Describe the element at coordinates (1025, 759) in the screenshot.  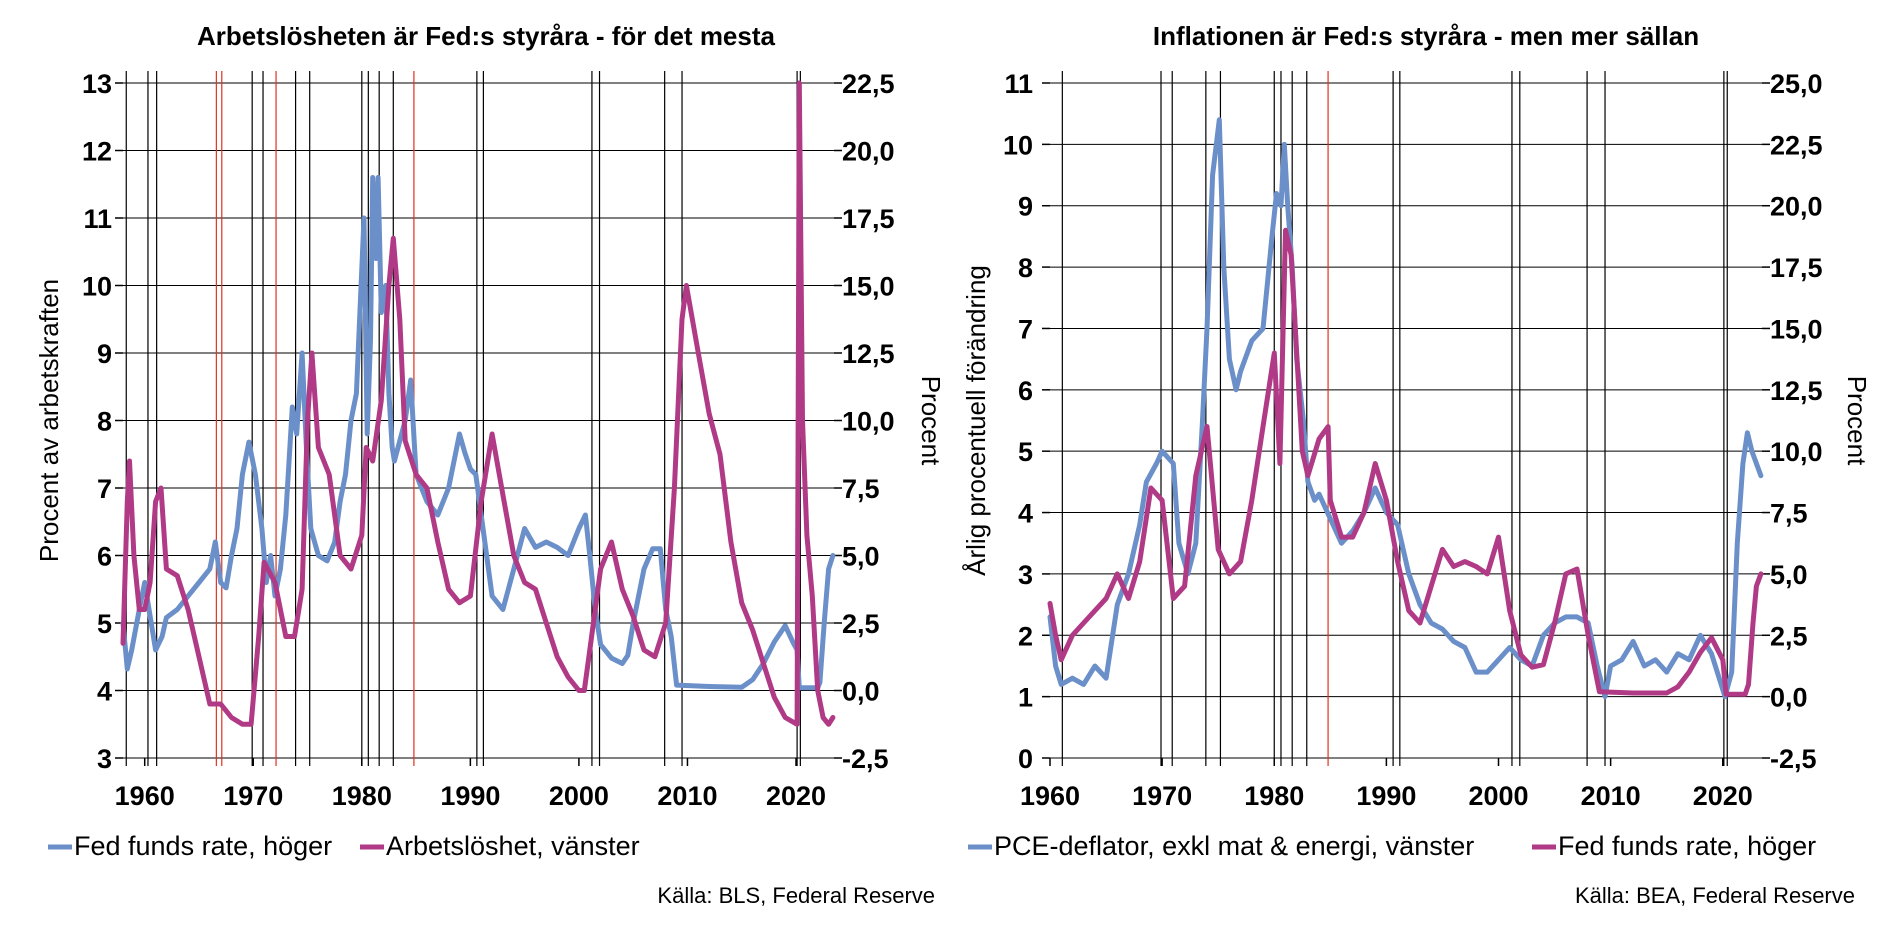
I see `left-tick-label: 0` at that location.